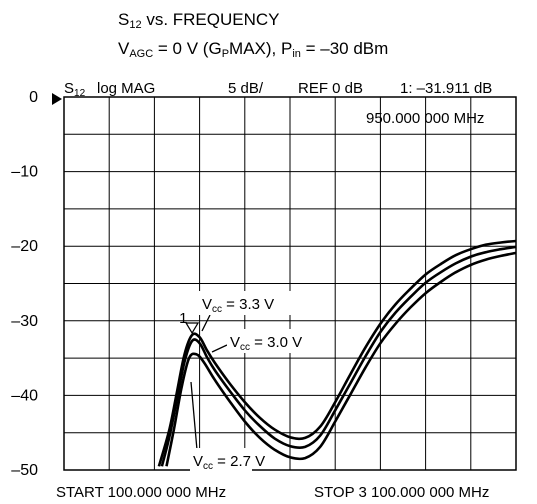 The image size is (537, 504). What do you see at coordinates (446, 88) in the screenshot?
I see `header-marker: 1: –31.911 dB` at bounding box center [446, 88].